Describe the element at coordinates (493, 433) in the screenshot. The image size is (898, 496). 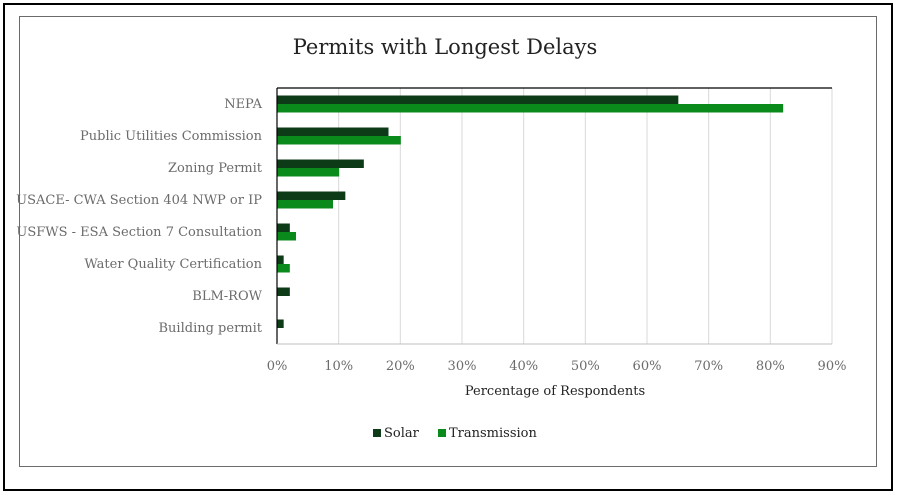
I see `legend-label-transmission: Transmission` at that location.